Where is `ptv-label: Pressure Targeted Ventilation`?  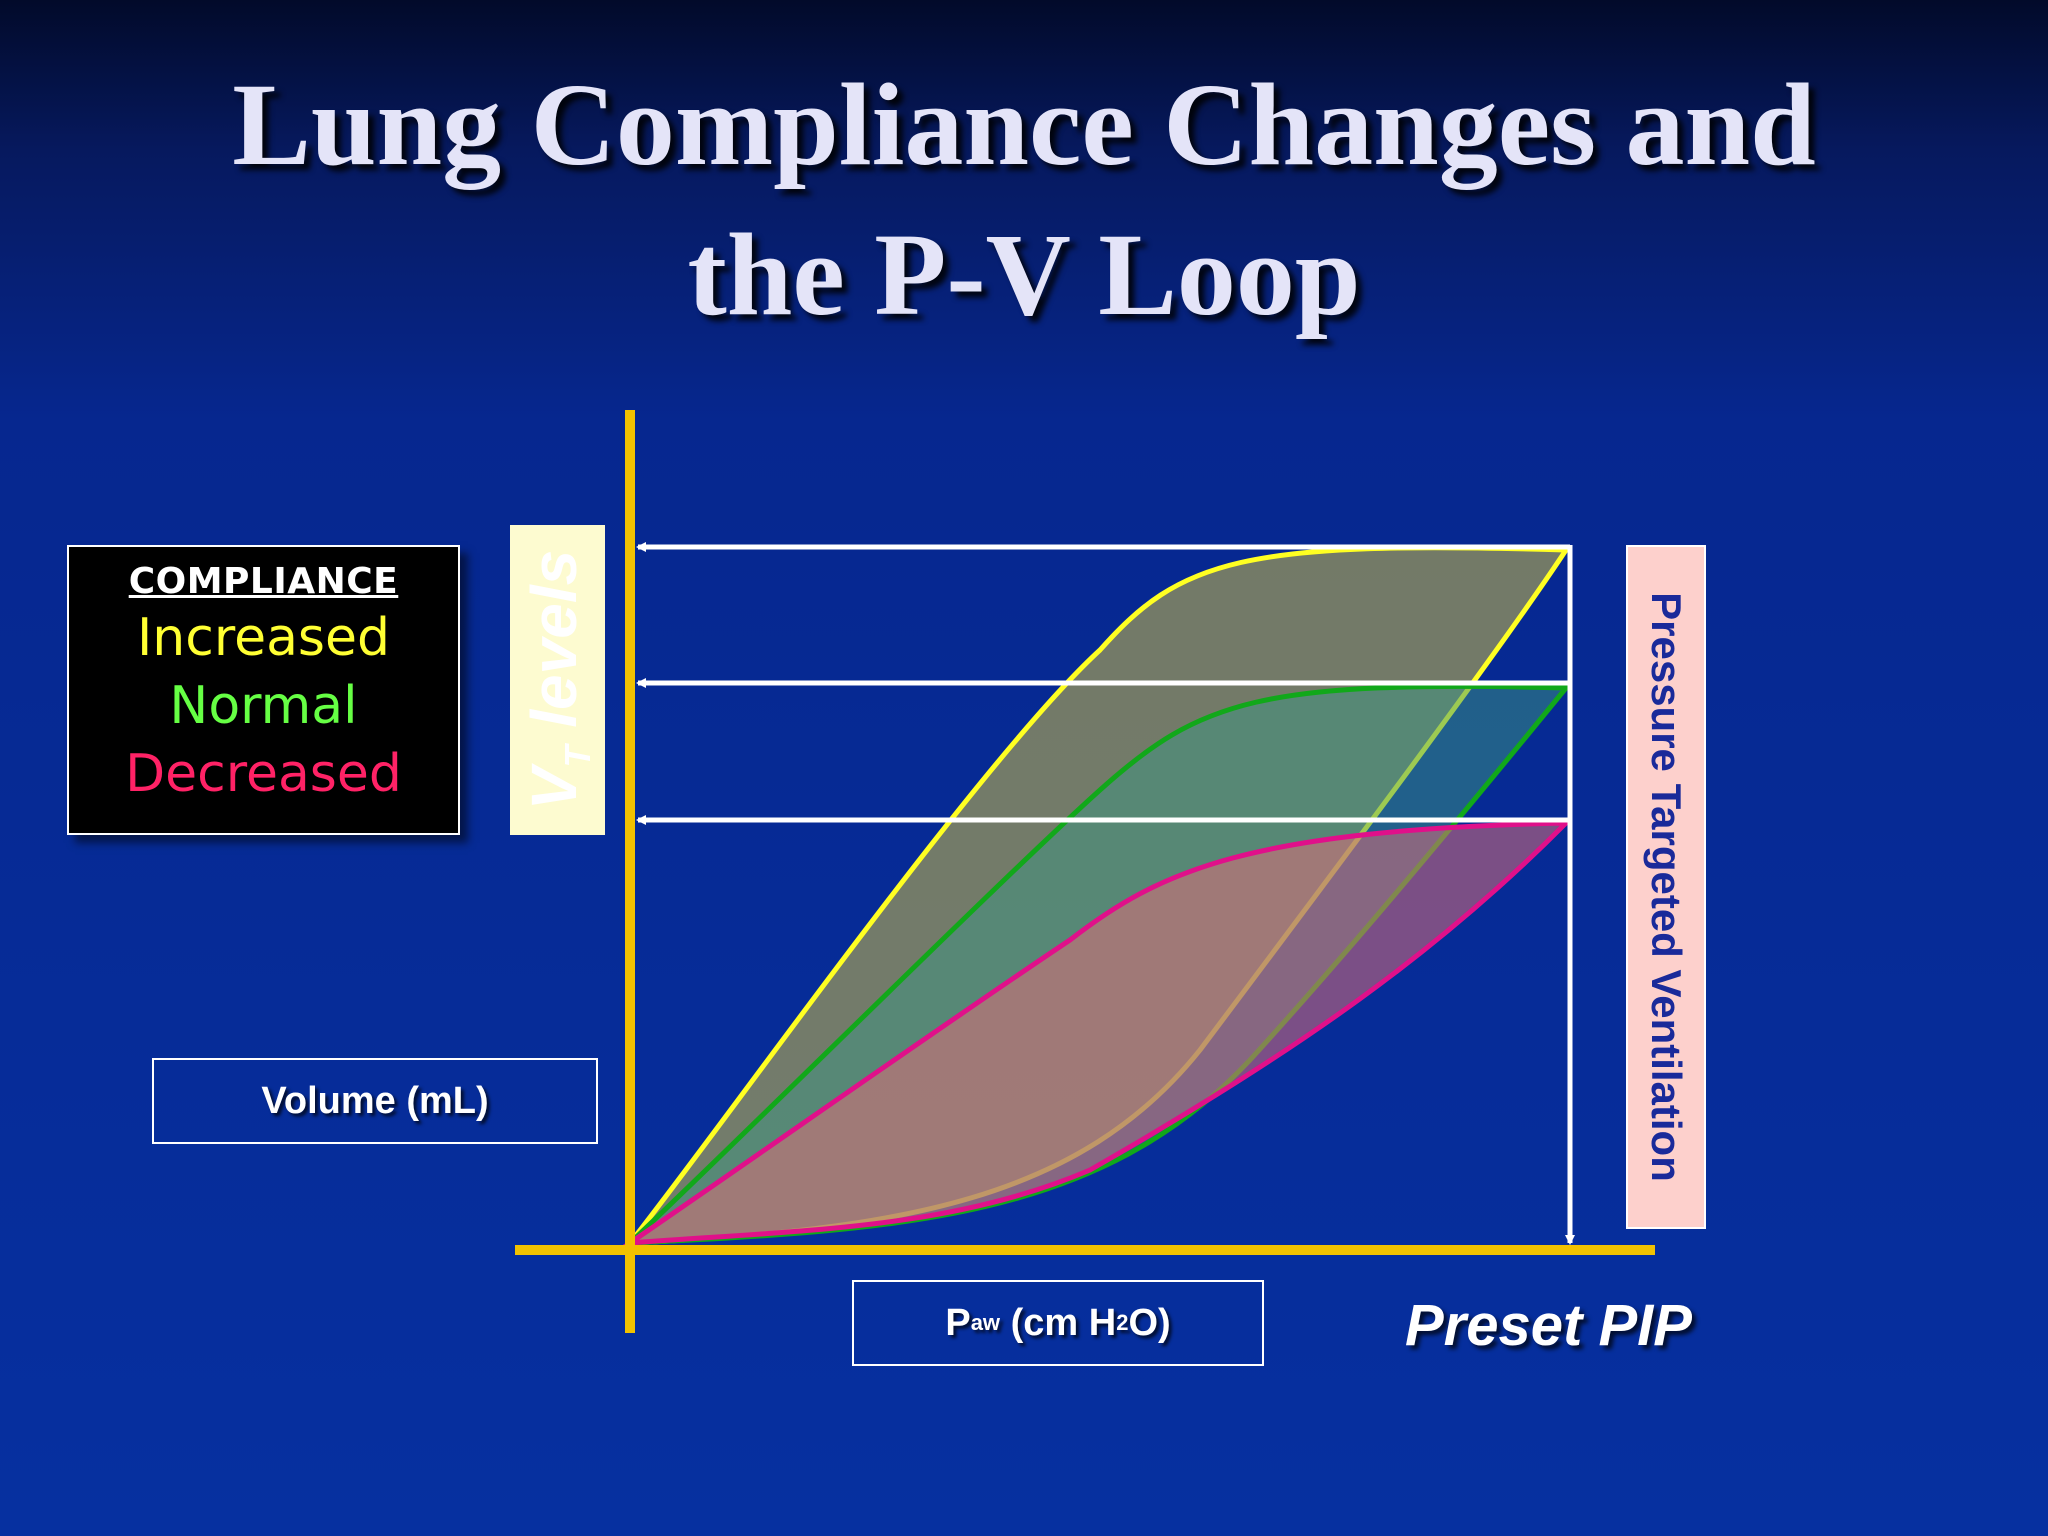
ptv-label: Pressure Targeted Ventilation is located at coordinates (1666, 887).